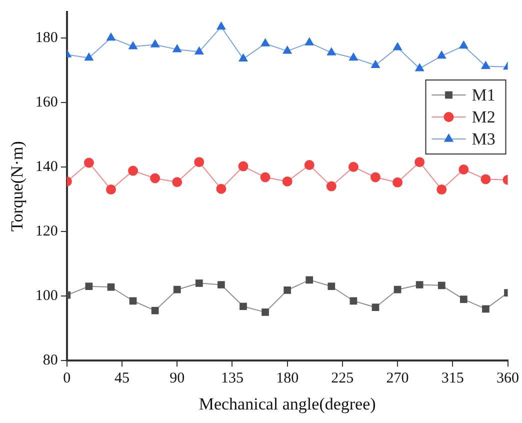  Describe the element at coordinates (484, 138) in the screenshot. I see `legend-label: M3` at that location.